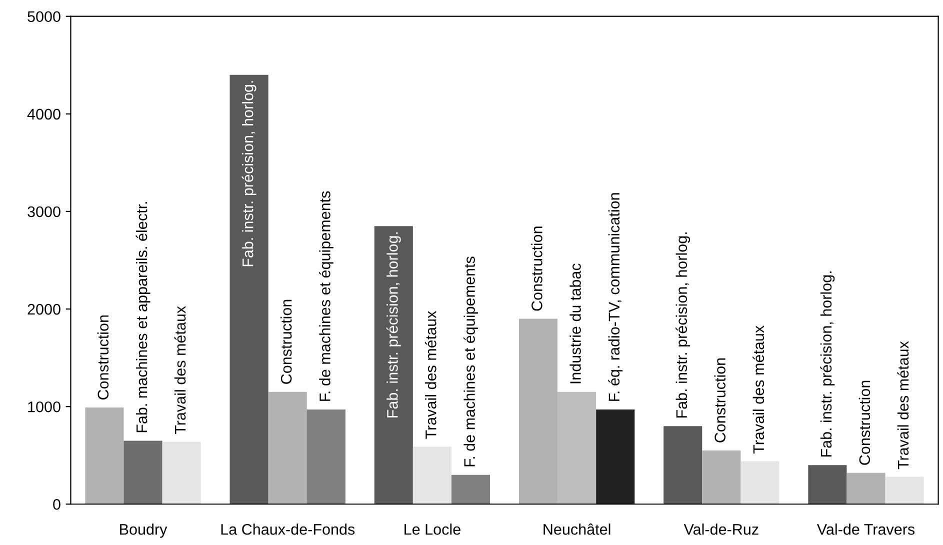  Describe the element at coordinates (144, 531) in the screenshot. I see `x-tick-label: Boudry` at that location.